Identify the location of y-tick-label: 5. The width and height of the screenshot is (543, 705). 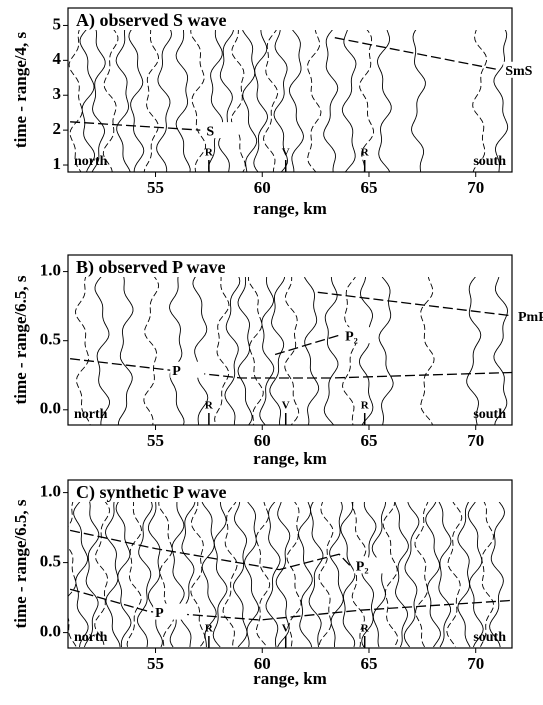
(57, 23).